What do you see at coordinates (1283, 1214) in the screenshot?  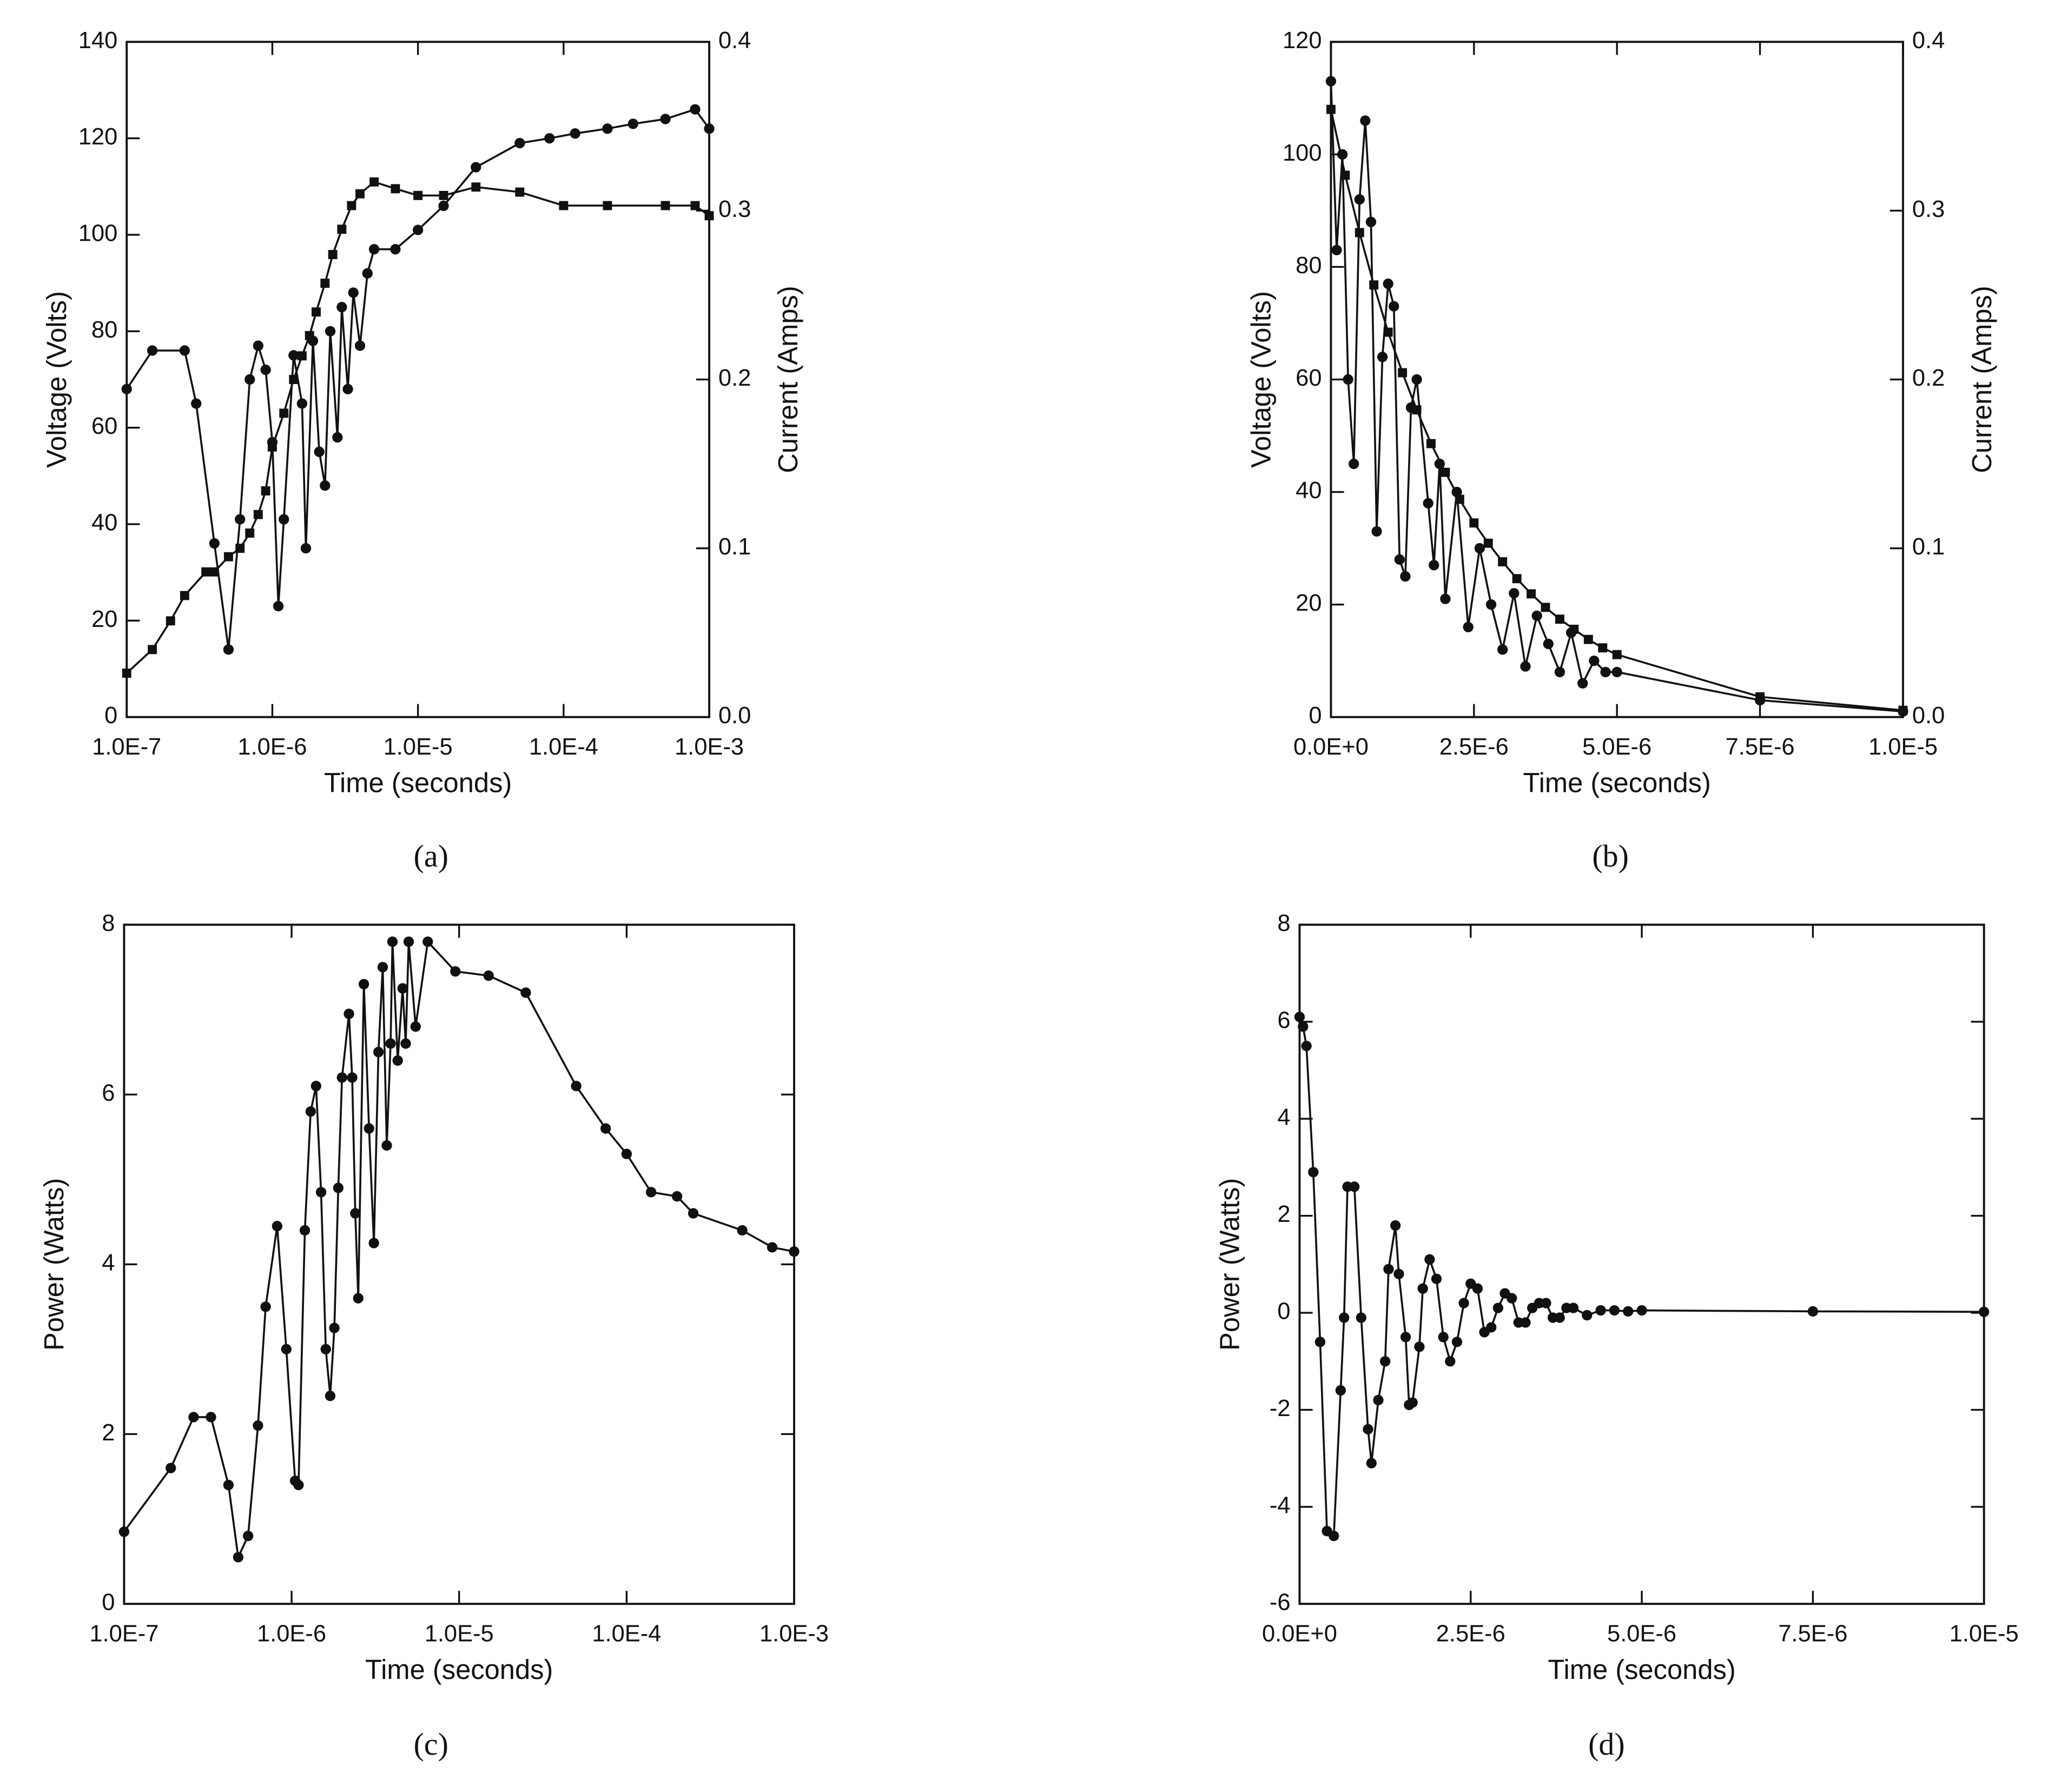 I see `y-tick-label: 2` at bounding box center [1283, 1214].